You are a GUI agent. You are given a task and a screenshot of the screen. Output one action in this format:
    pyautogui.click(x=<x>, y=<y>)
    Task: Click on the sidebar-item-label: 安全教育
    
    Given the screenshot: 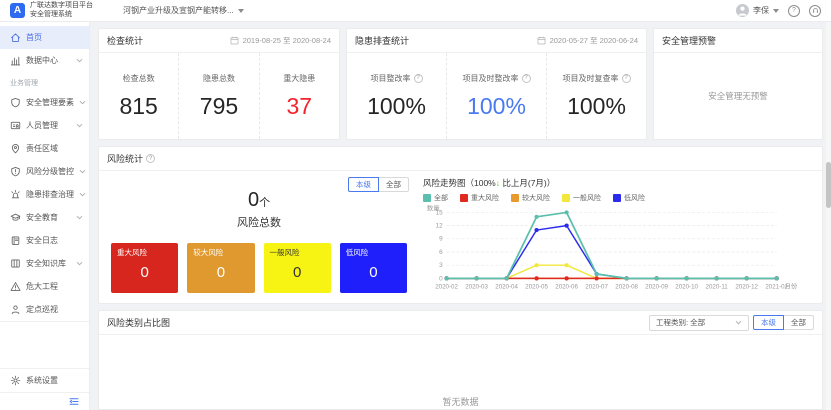 What is the action you would take?
    pyautogui.click(x=42, y=217)
    